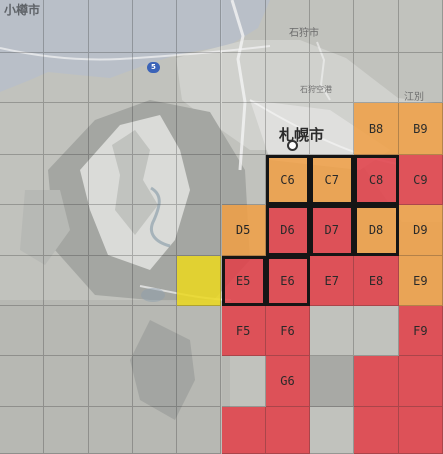  Describe the element at coordinates (376, 430) in the screenshot. I see `grid-cell-h8` at that location.